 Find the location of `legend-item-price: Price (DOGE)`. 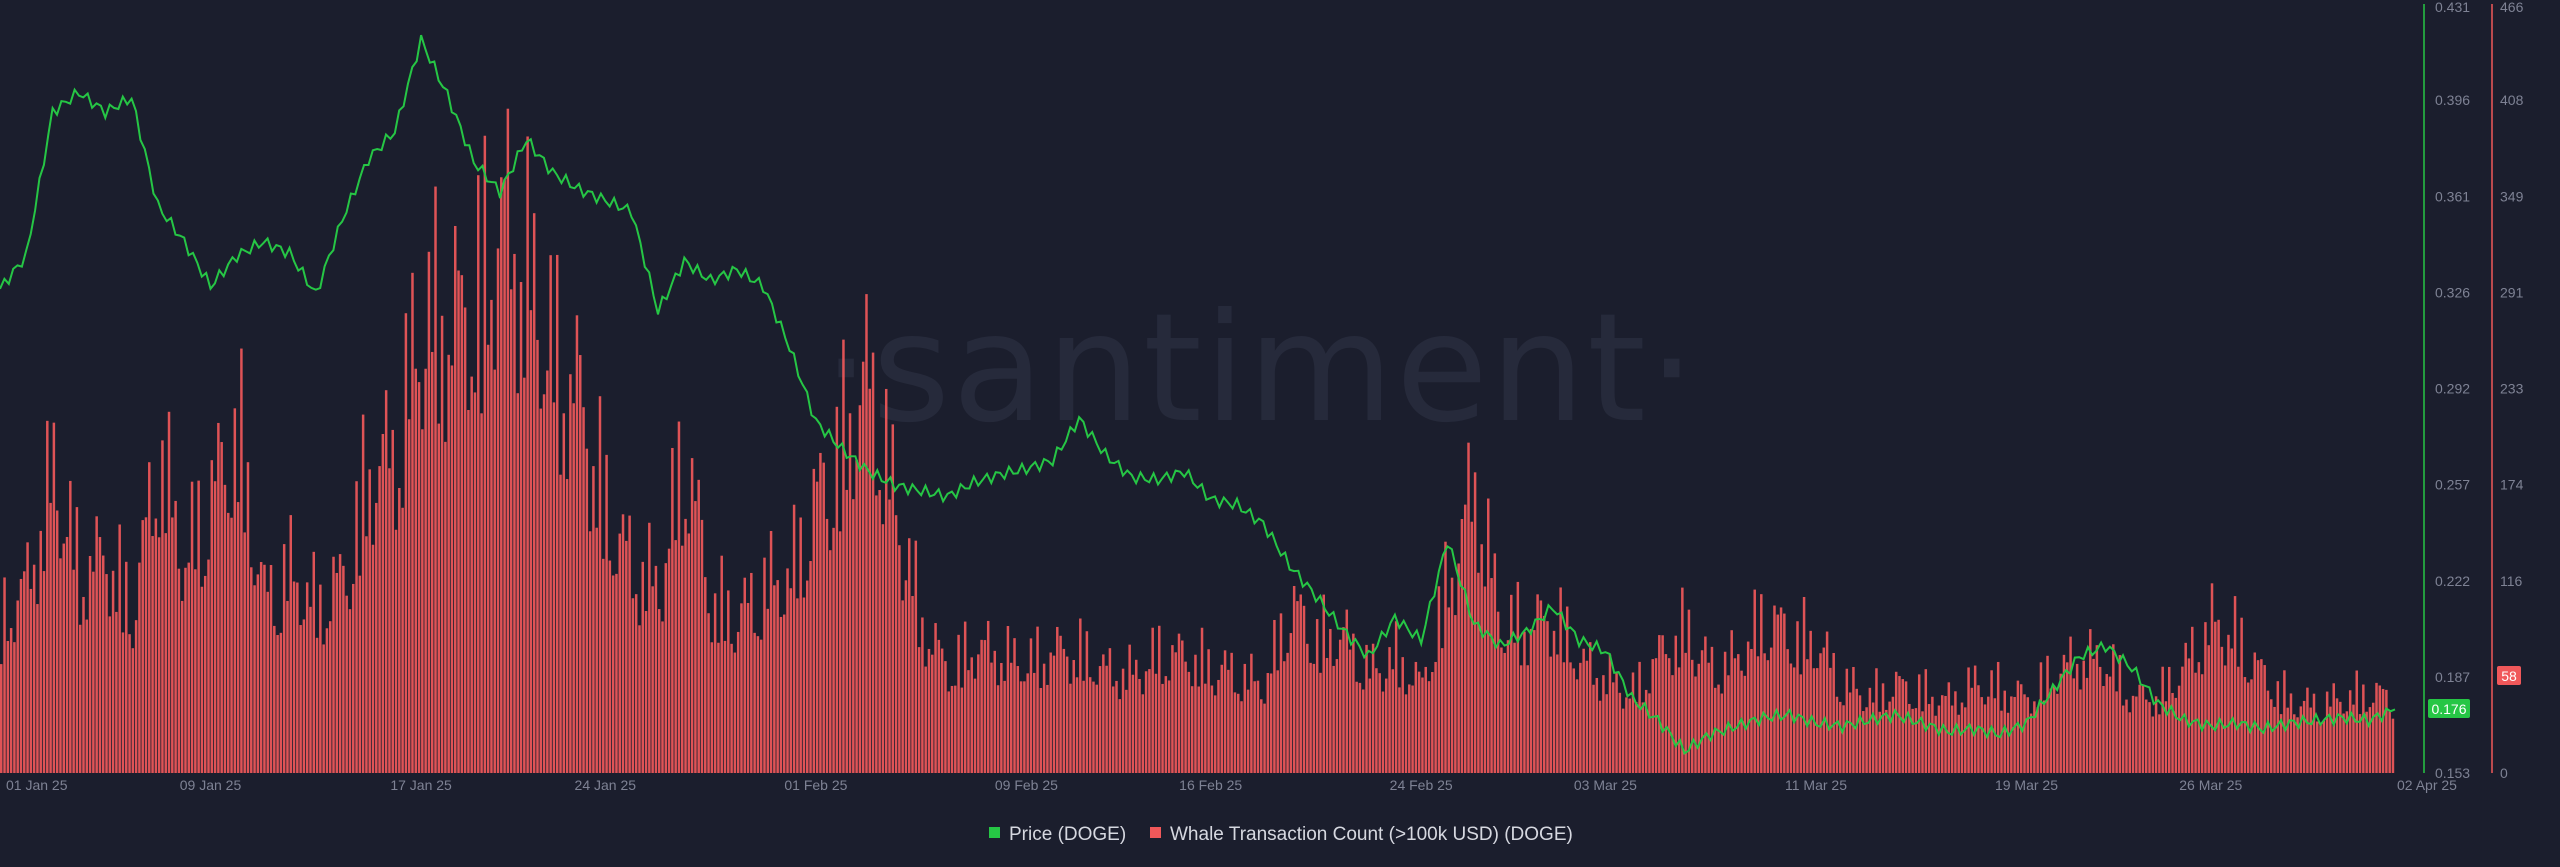

legend-item-price: Price (DOGE) is located at coordinates (1057, 834).